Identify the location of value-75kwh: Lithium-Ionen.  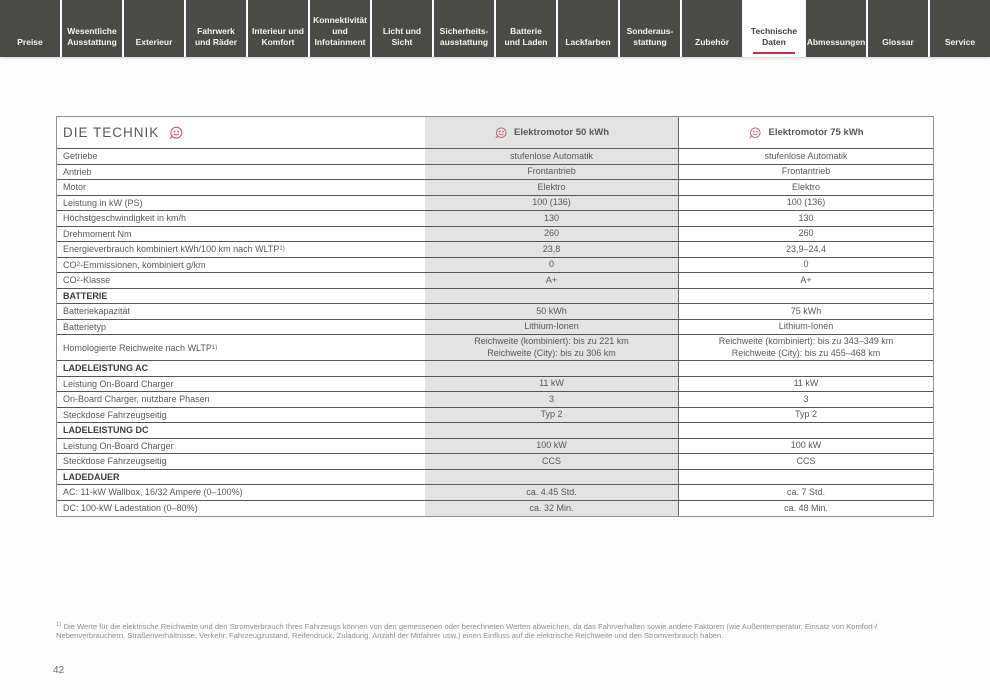
(806, 326).